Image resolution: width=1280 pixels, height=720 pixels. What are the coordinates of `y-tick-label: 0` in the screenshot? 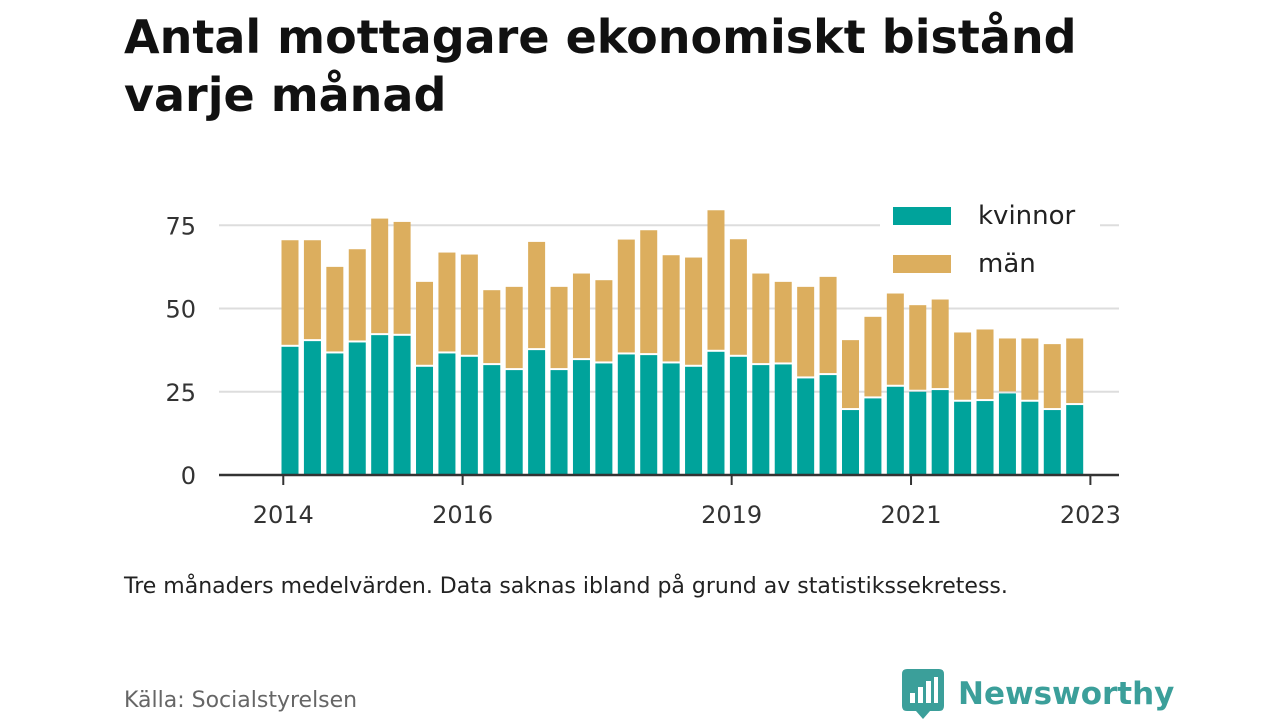 It's located at (188, 476).